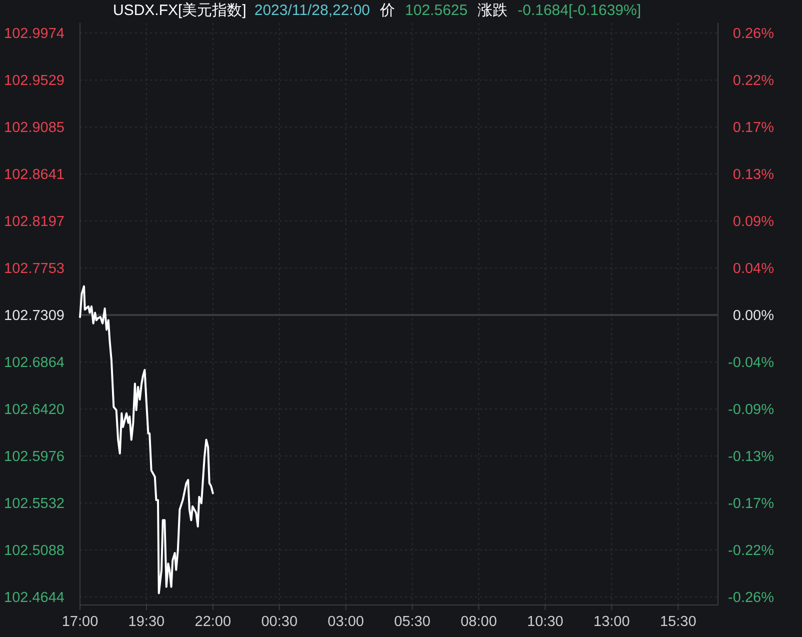  What do you see at coordinates (753, 34) in the screenshot?
I see `y2-tick-label: 0.26%` at bounding box center [753, 34].